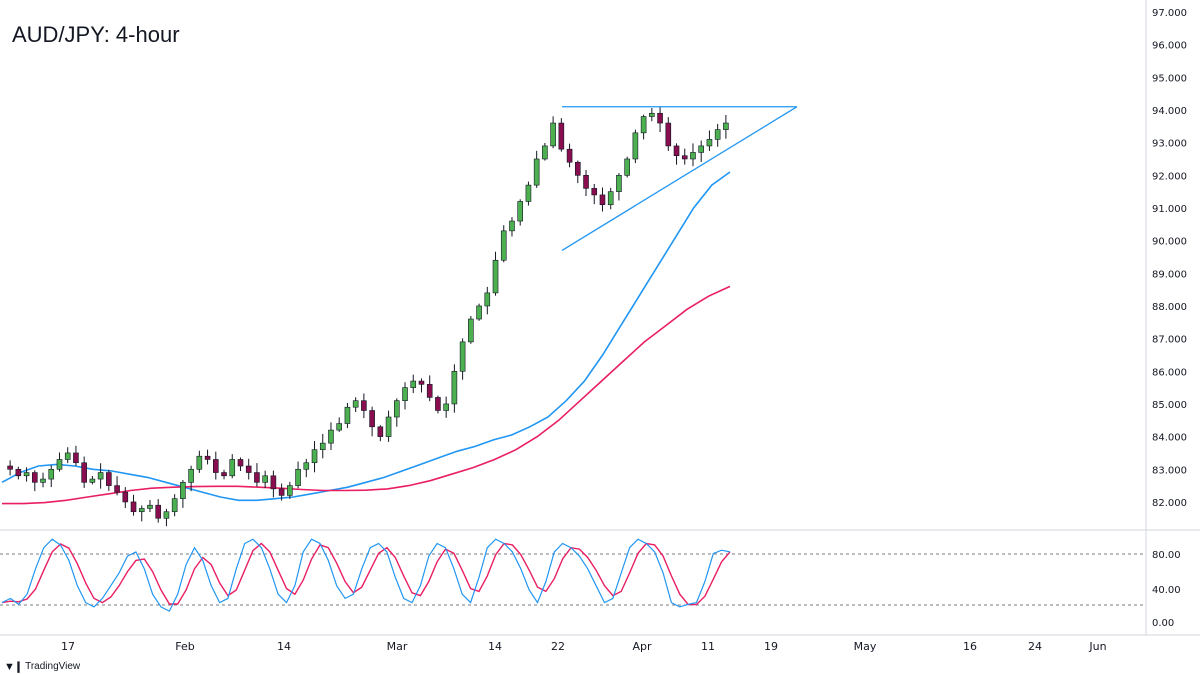 The image size is (1200, 675). I want to click on price-tick-label: 88.000, so click(1169, 307).